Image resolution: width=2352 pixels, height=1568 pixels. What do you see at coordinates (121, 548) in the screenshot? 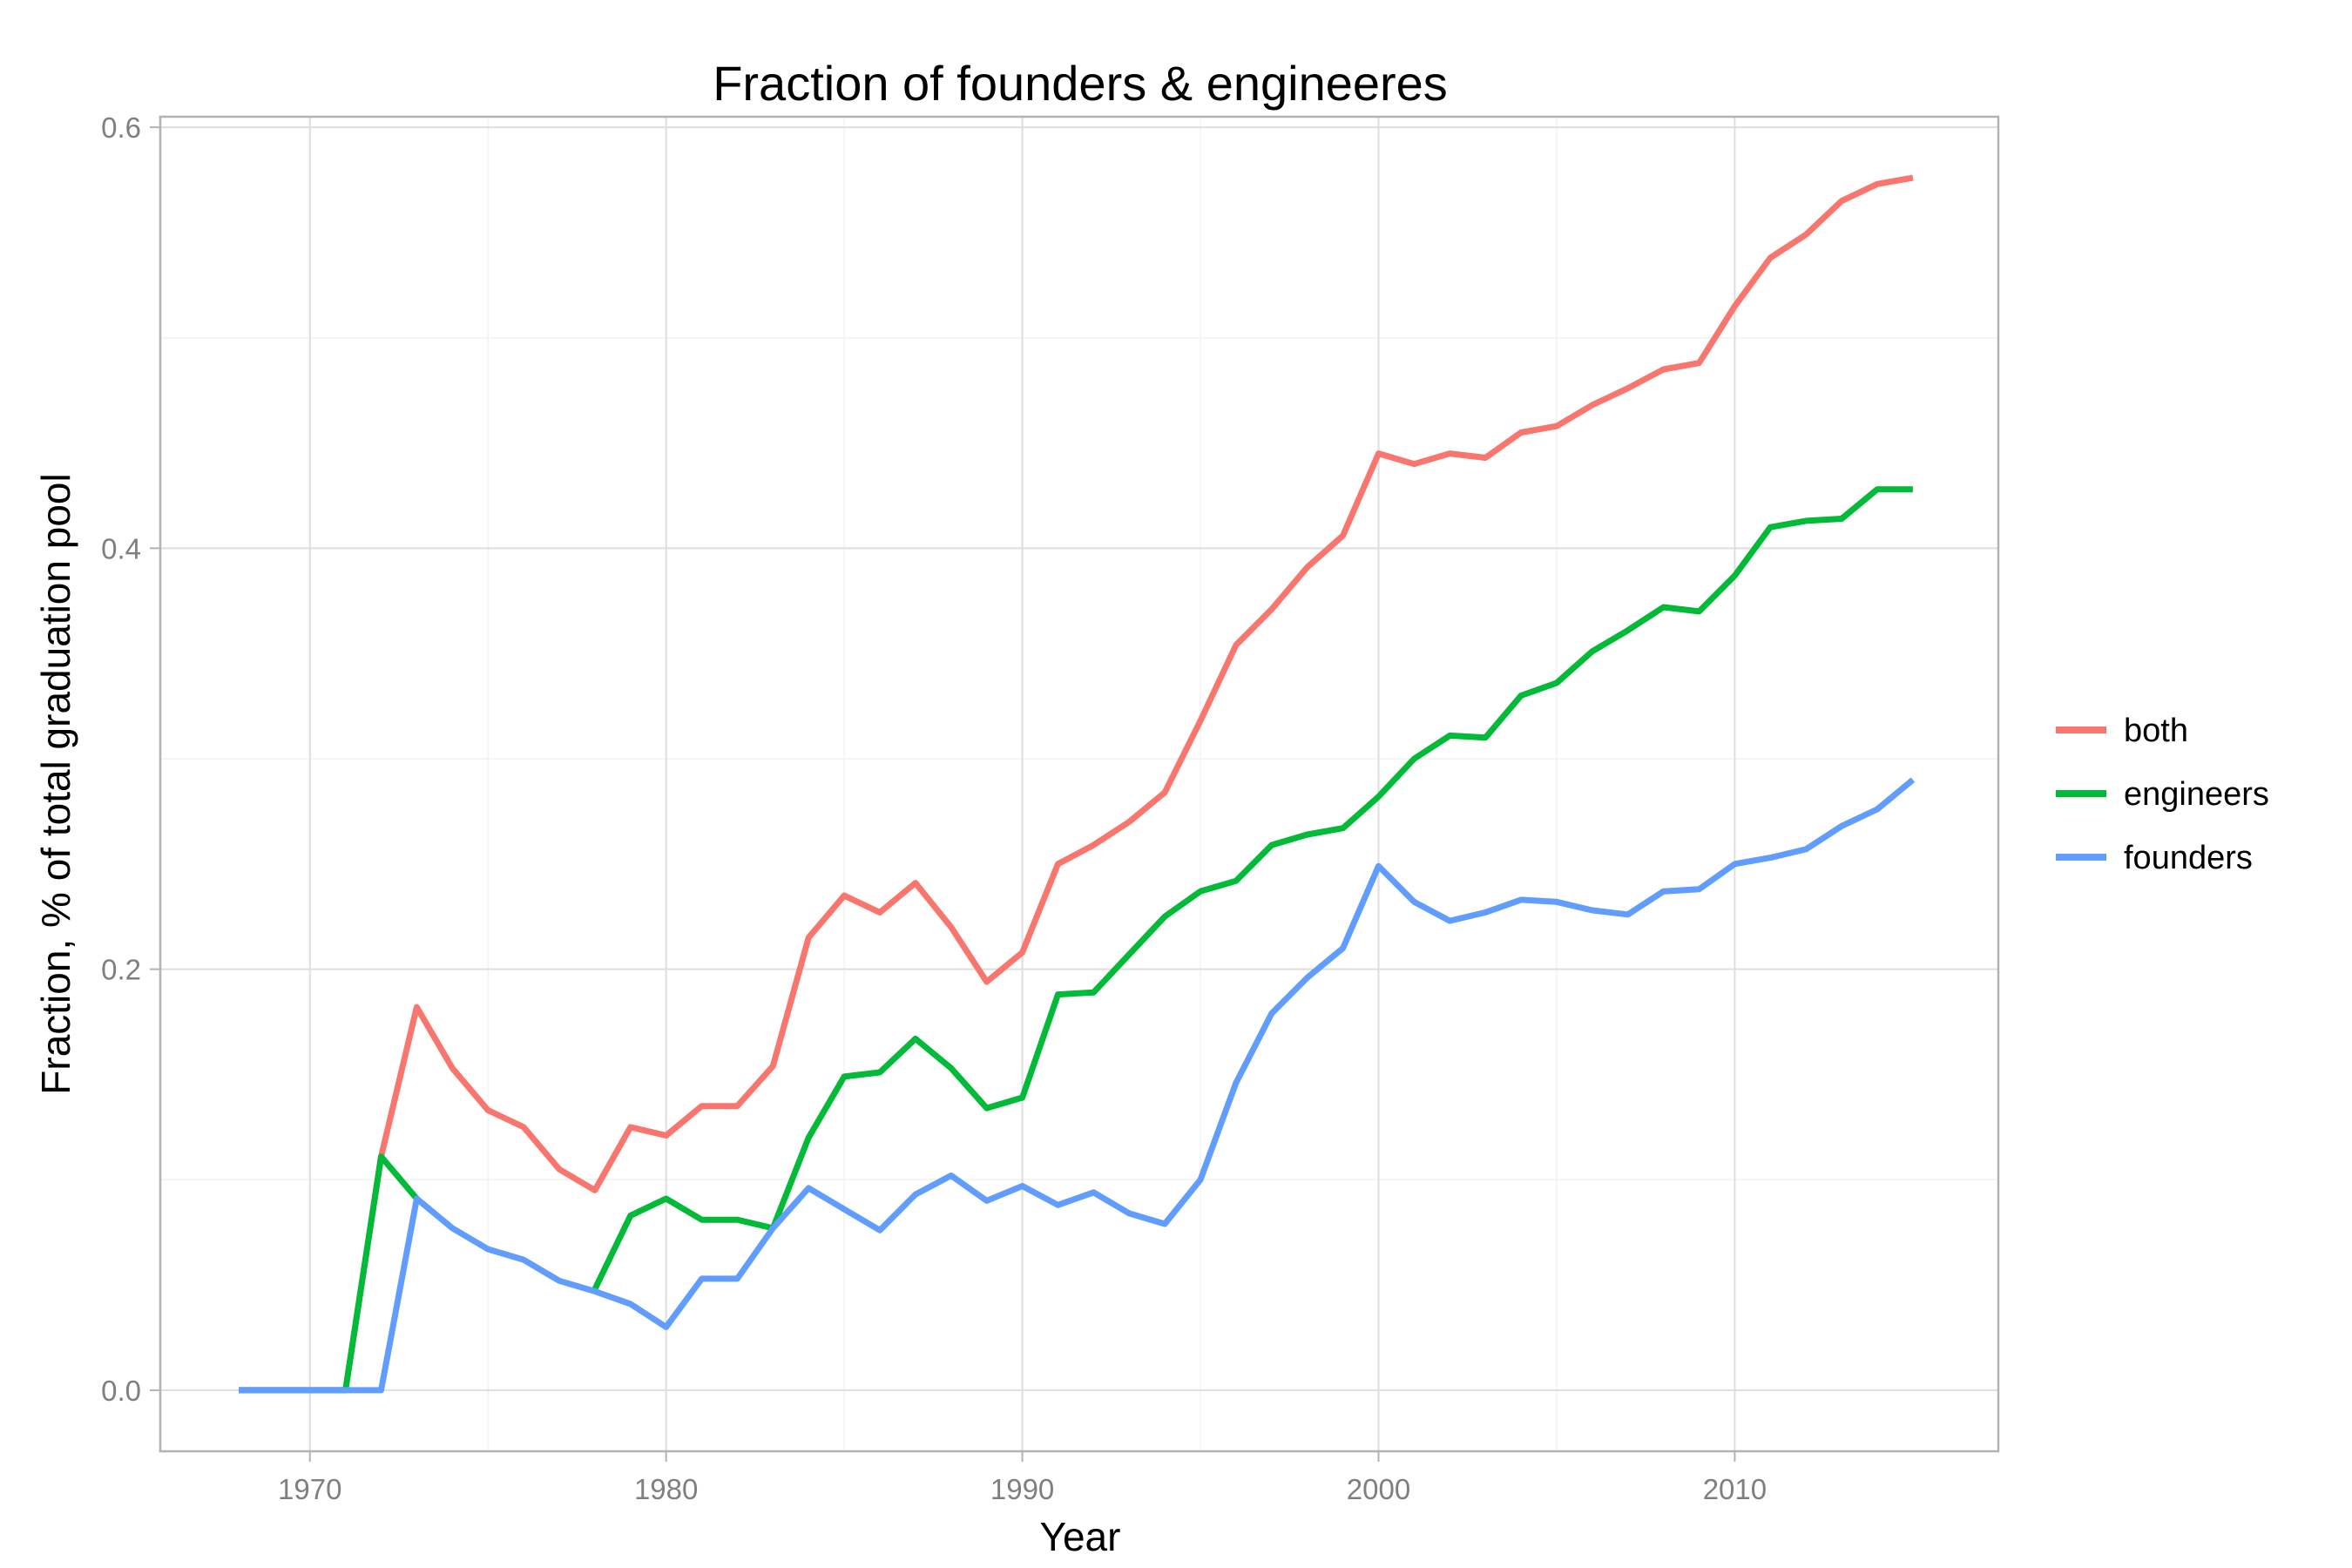
I see `y-tick-label: 0.4` at bounding box center [121, 548].